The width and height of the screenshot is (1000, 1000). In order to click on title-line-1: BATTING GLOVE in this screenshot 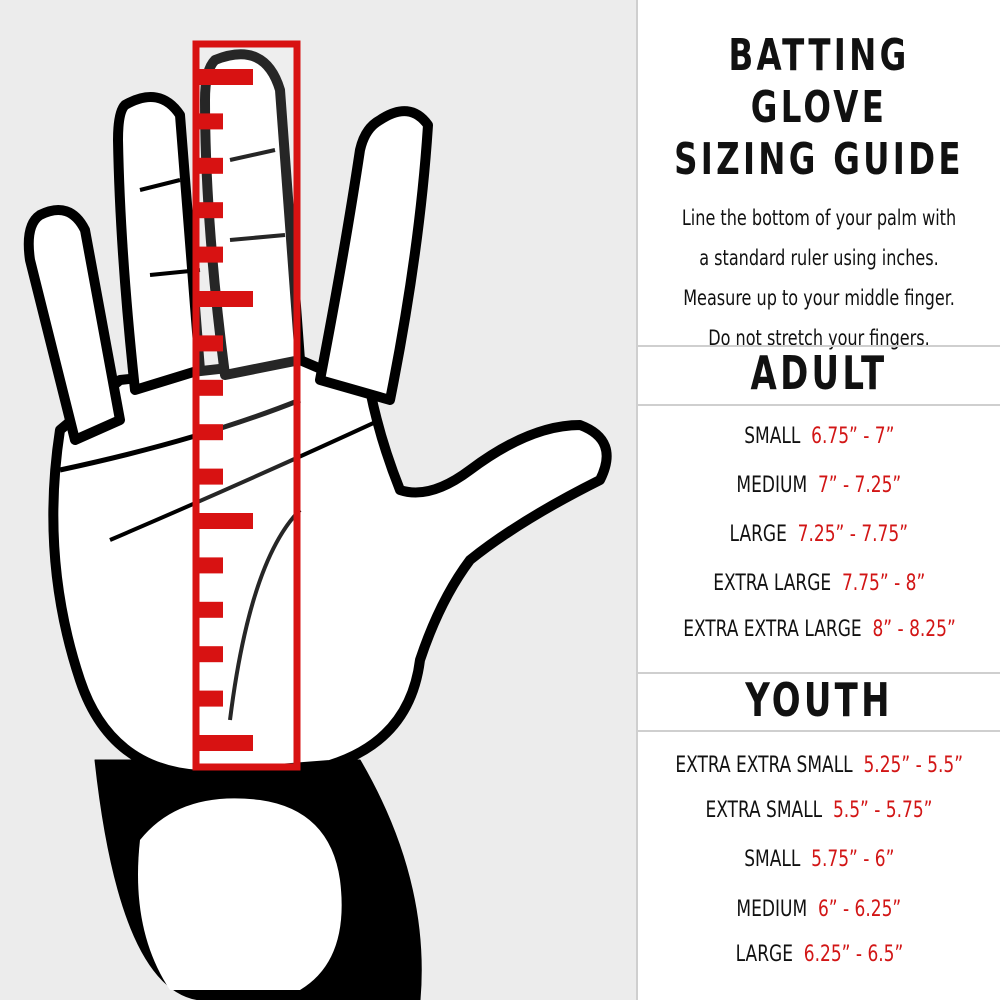, I will do `click(819, 81)`.